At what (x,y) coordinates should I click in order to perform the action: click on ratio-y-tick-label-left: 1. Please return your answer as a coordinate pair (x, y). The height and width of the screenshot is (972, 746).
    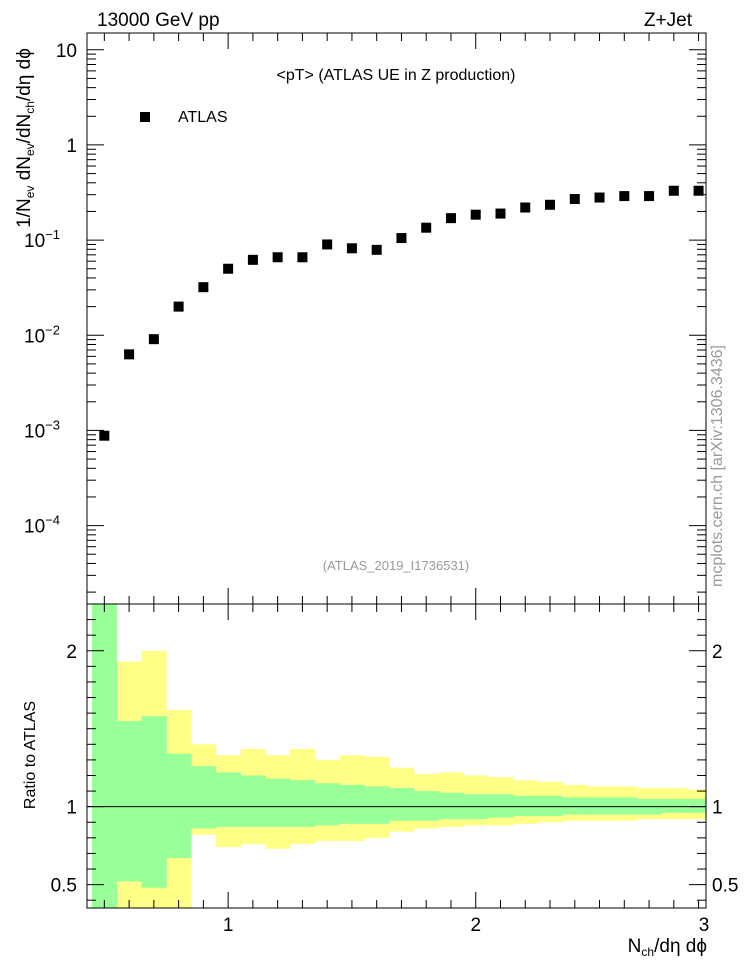
    Looking at the image, I should click on (71, 808).